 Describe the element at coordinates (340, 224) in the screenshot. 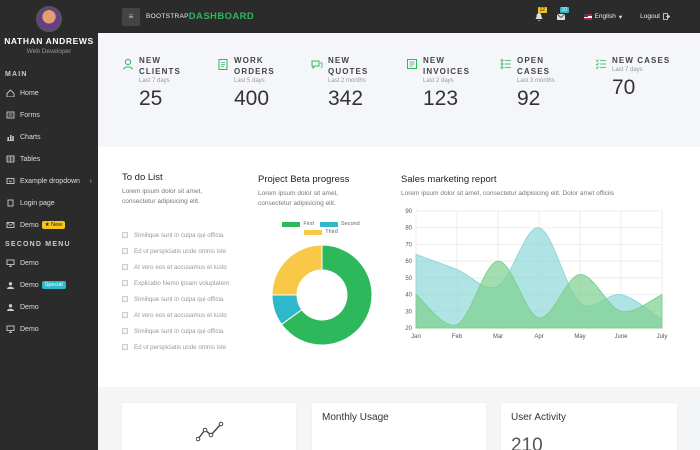

I see `legend-item: Second` at that location.